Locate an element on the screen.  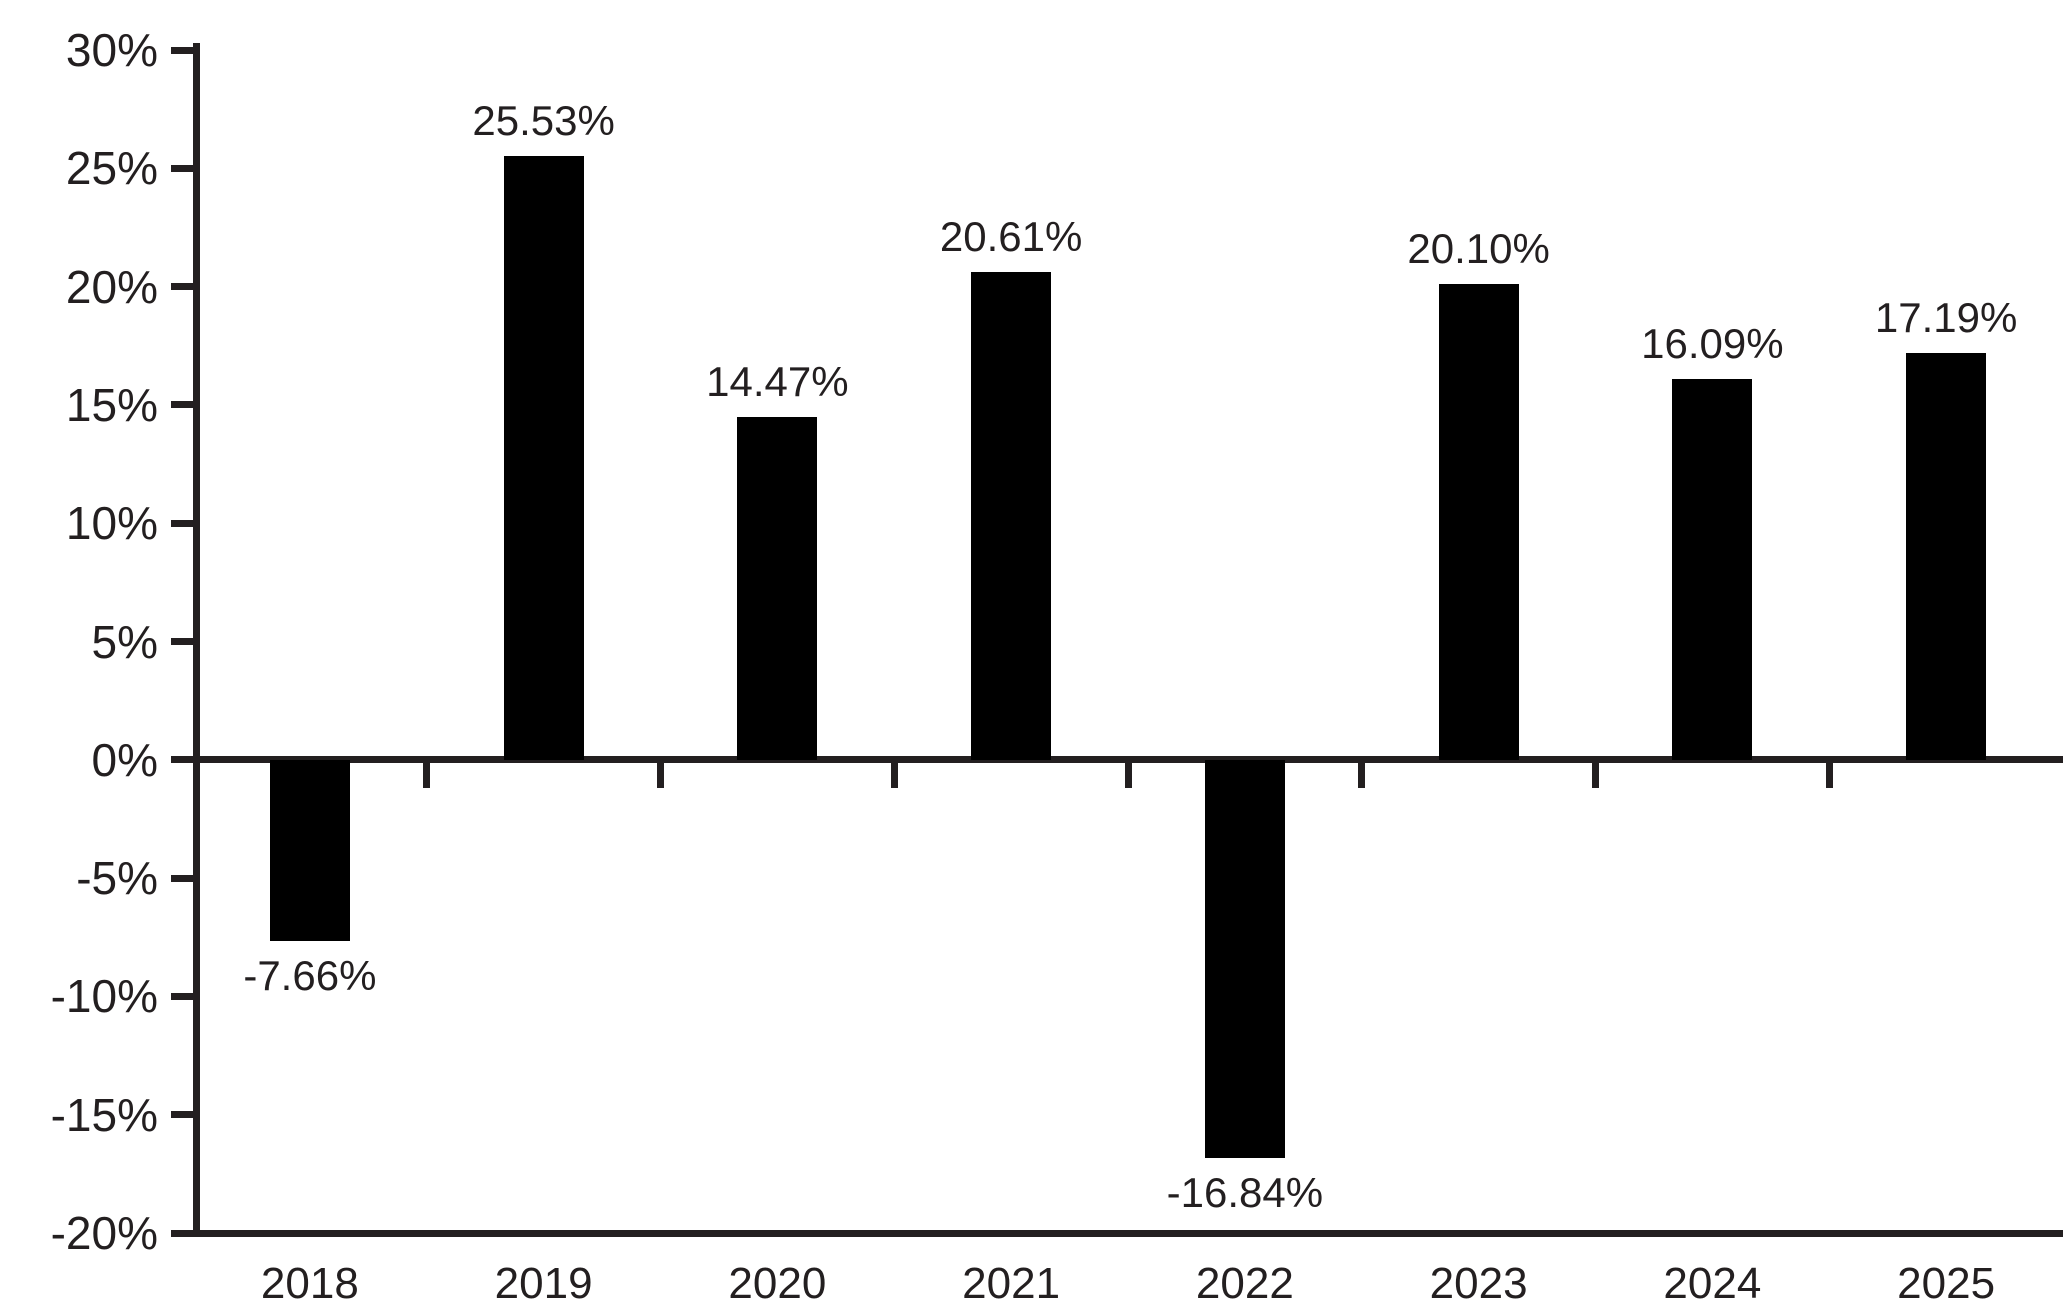
y-axis-tick-label: 10% is located at coordinates (111, 523).